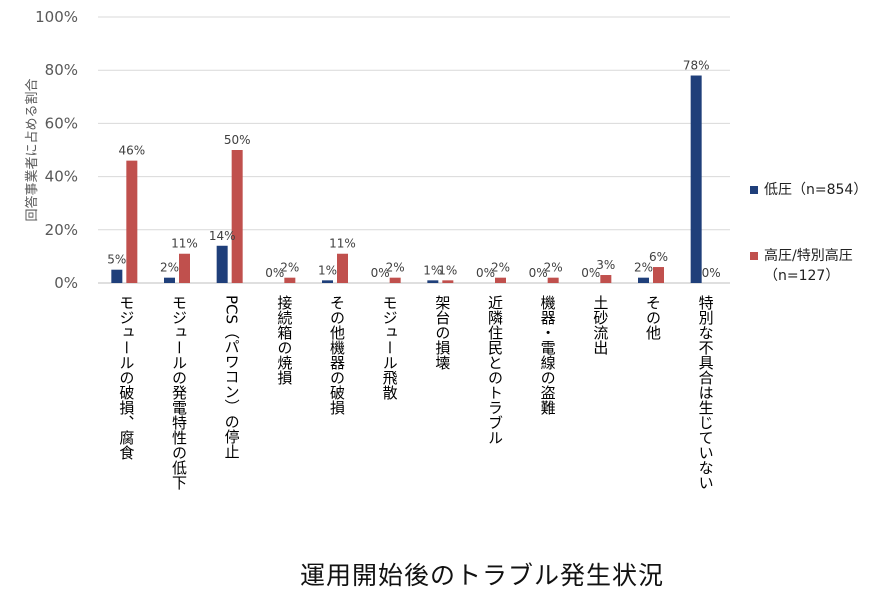  What do you see at coordinates (61, 177) in the screenshot?
I see `y-tick-label: 40%` at bounding box center [61, 177].